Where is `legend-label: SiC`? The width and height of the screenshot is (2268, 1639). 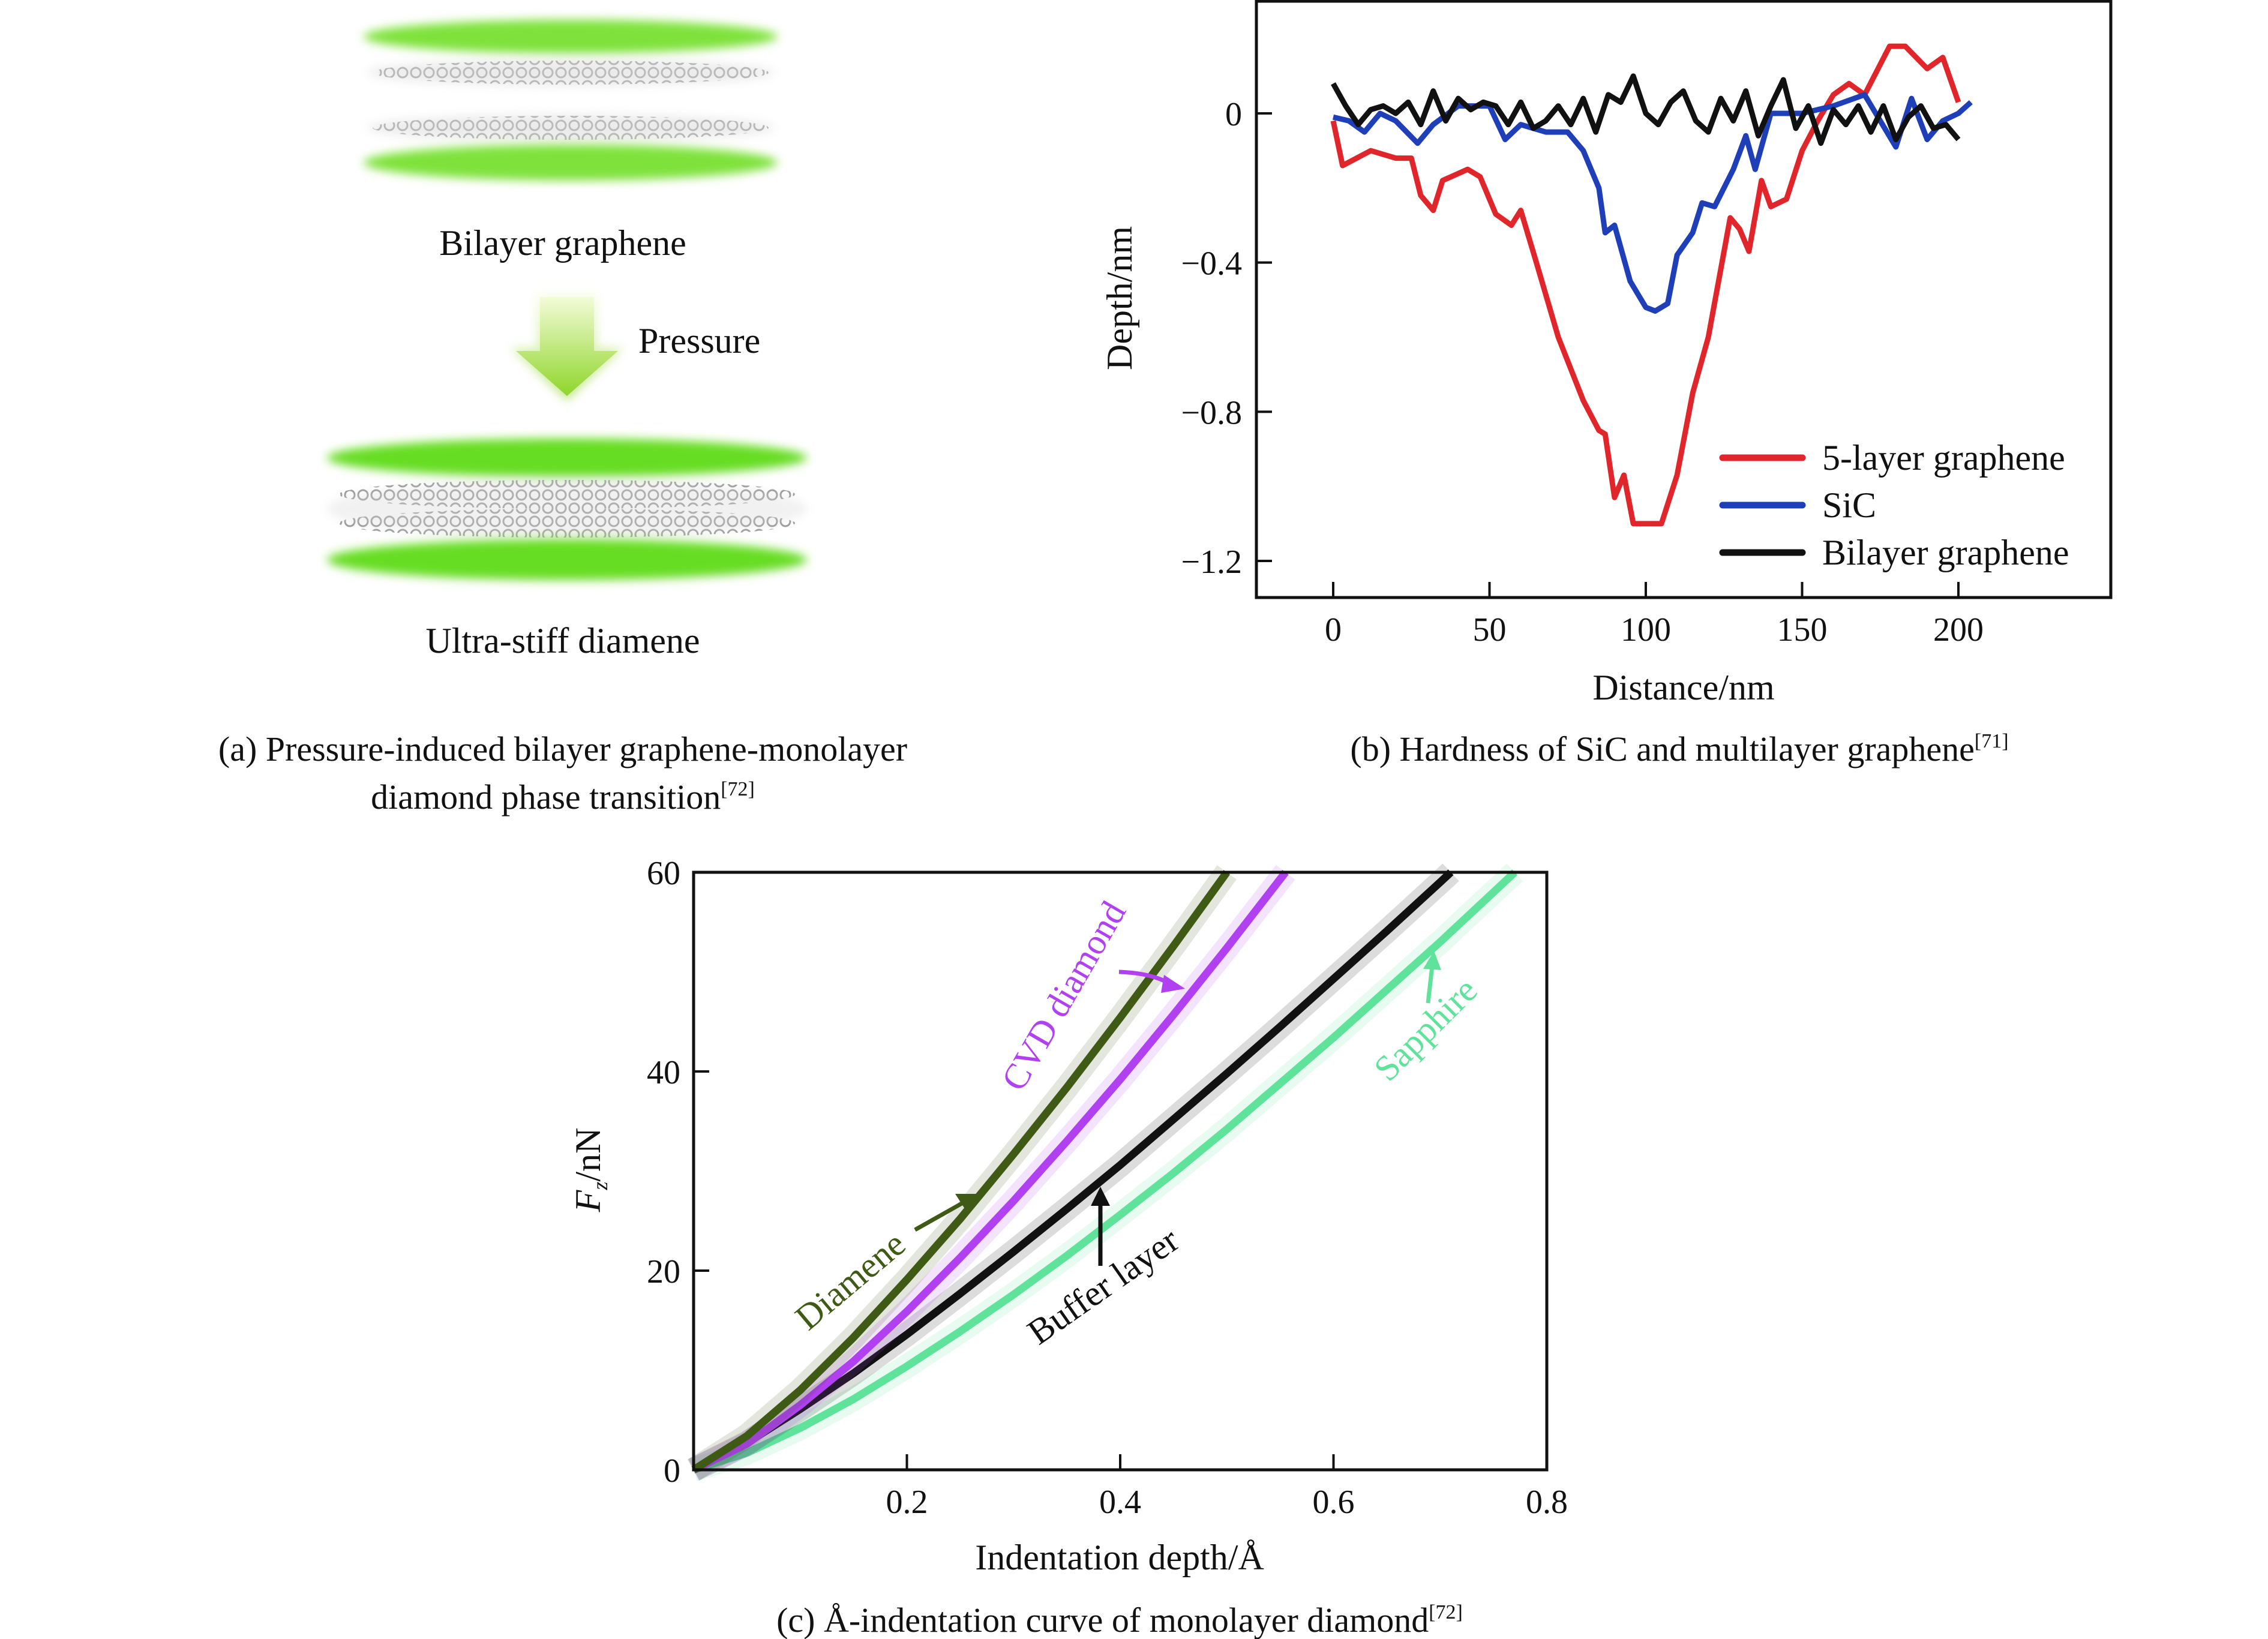
legend-label: SiC is located at coordinates (1849, 505).